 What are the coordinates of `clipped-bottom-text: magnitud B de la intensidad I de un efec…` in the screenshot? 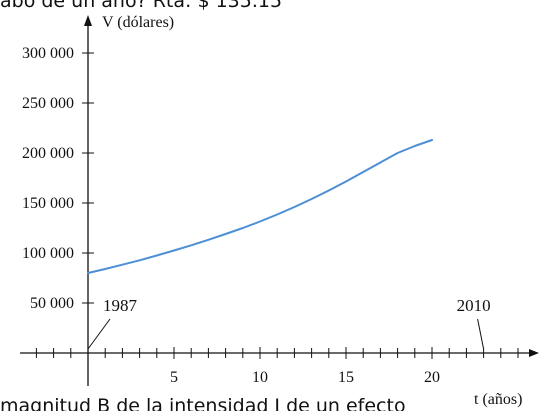 It's located at (203, 403).